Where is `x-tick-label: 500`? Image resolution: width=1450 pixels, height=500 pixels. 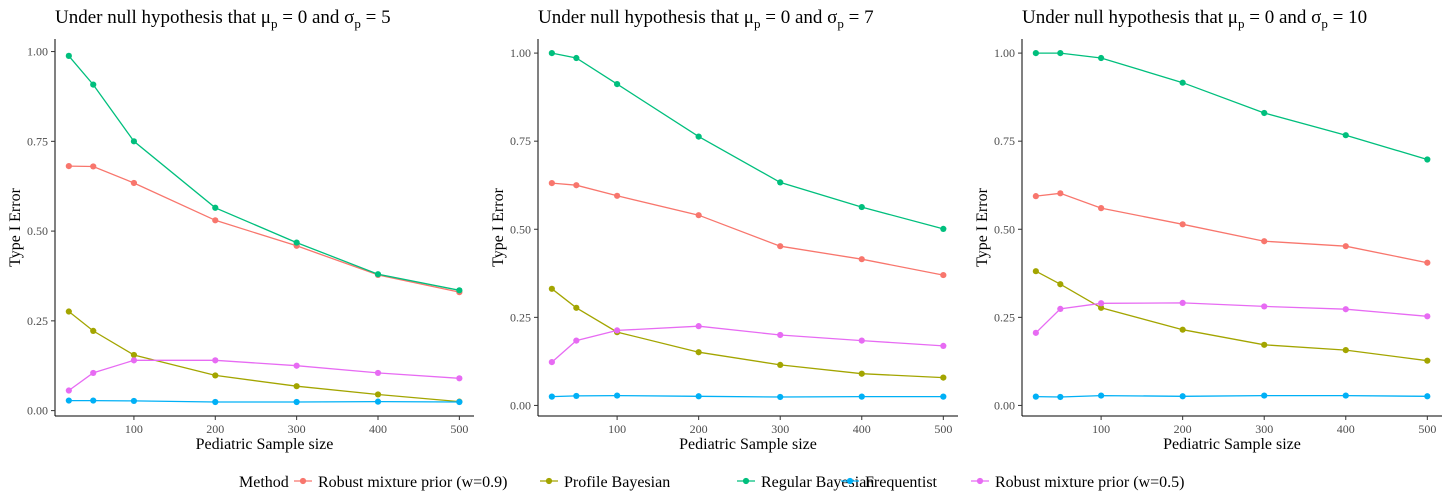
x-tick-label: 500 is located at coordinates (1427, 429).